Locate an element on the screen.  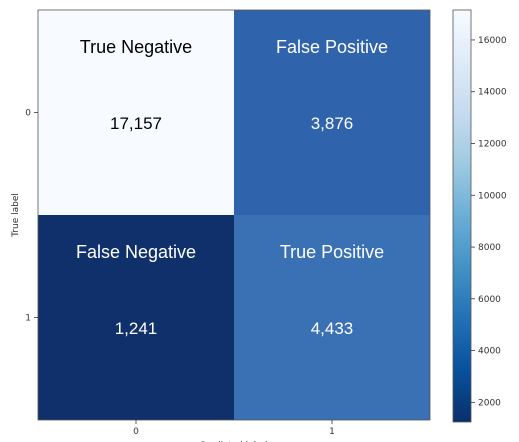
colorbar-tick-label: 14000 is located at coordinates (492, 93).